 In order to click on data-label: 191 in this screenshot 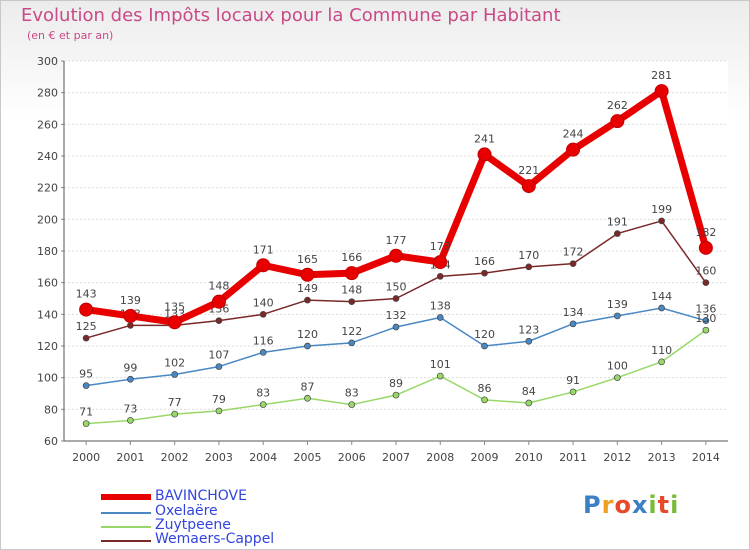, I will do `click(617, 222)`.